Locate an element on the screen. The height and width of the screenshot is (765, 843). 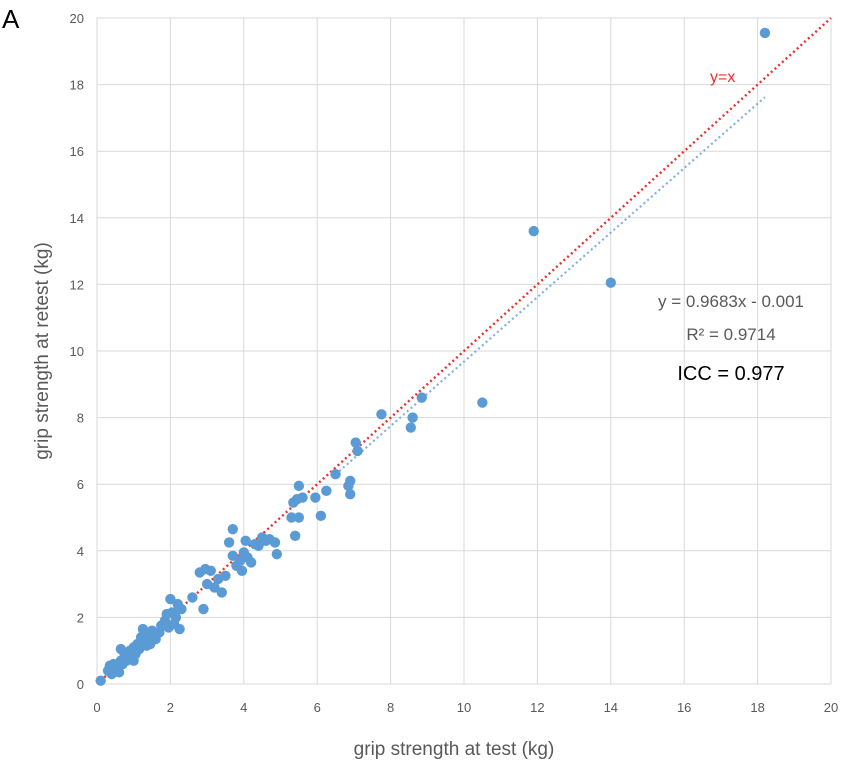
x-axis-title: grip strength at test (kg) is located at coordinates (454, 749).